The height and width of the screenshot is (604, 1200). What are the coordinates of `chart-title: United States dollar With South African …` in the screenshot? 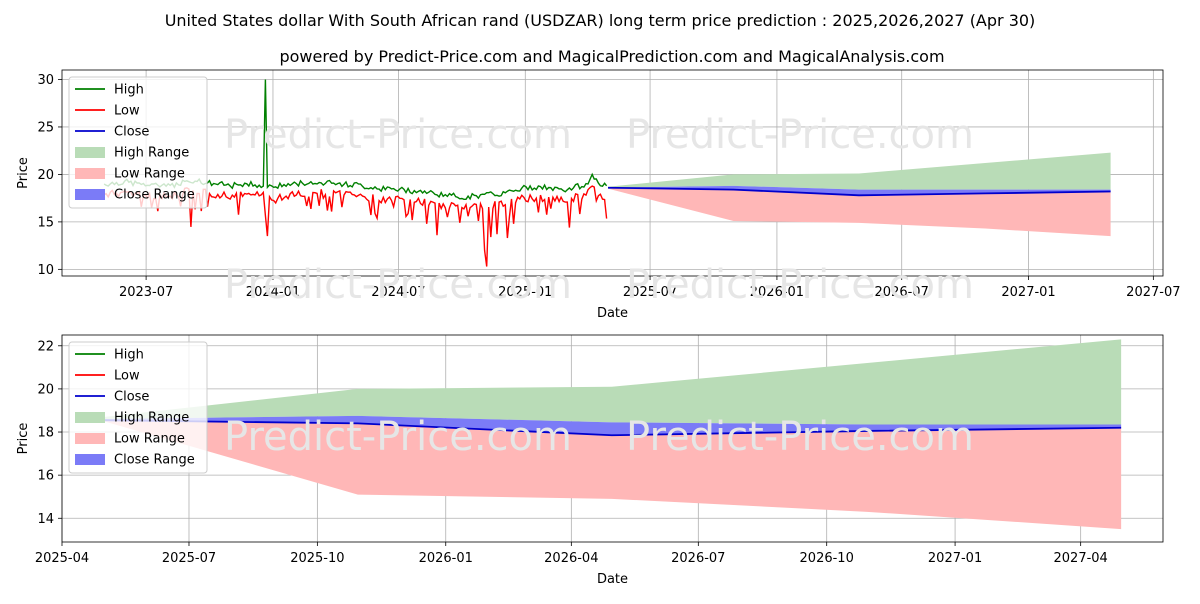 It's located at (600, 20).